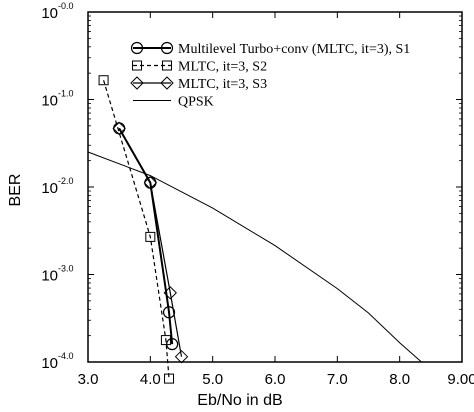 The image size is (474, 412). Describe the element at coordinates (88, 379) in the screenshot. I see `x-tick-label: 3.0` at that location.